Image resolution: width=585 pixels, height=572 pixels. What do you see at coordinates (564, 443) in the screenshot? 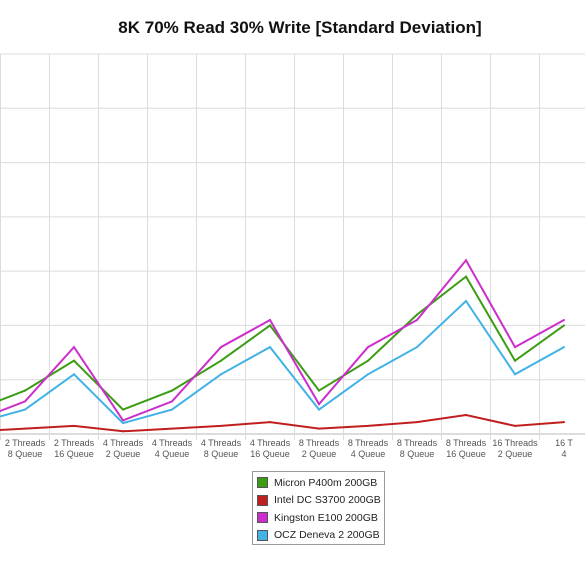
I see `x-tick-label-12-0: 16 T` at bounding box center [564, 443].